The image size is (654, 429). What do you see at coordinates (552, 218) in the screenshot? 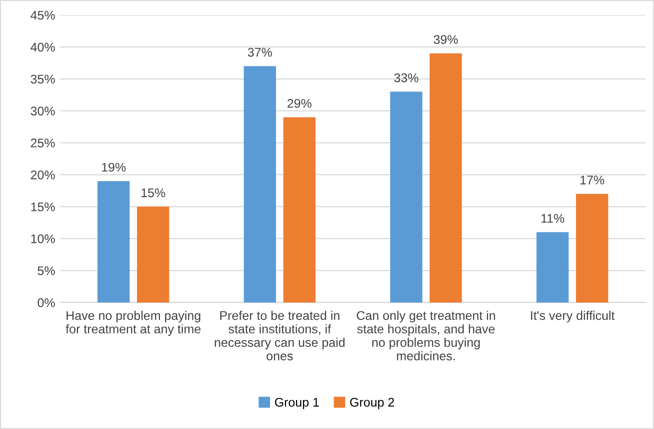
I see `data-label: 11%` at bounding box center [552, 218].